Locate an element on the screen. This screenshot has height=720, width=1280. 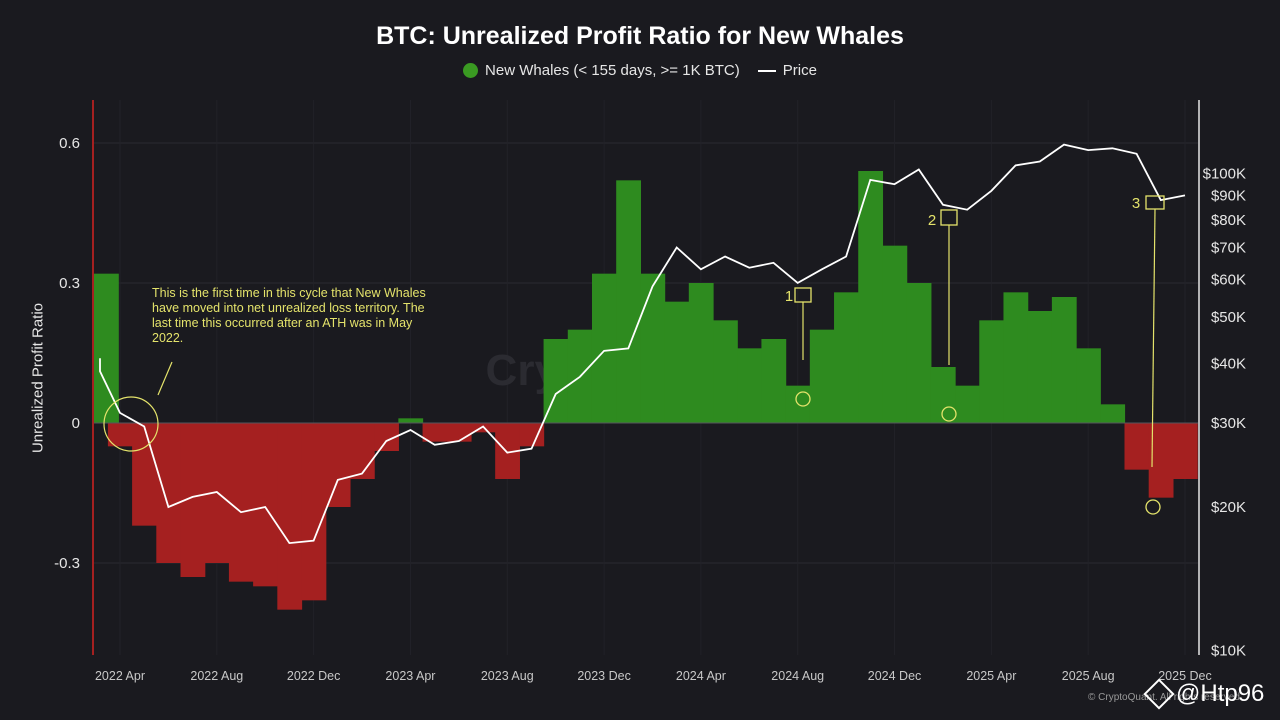
x-tick-label: 2022 Apr is located at coordinates (120, 676).